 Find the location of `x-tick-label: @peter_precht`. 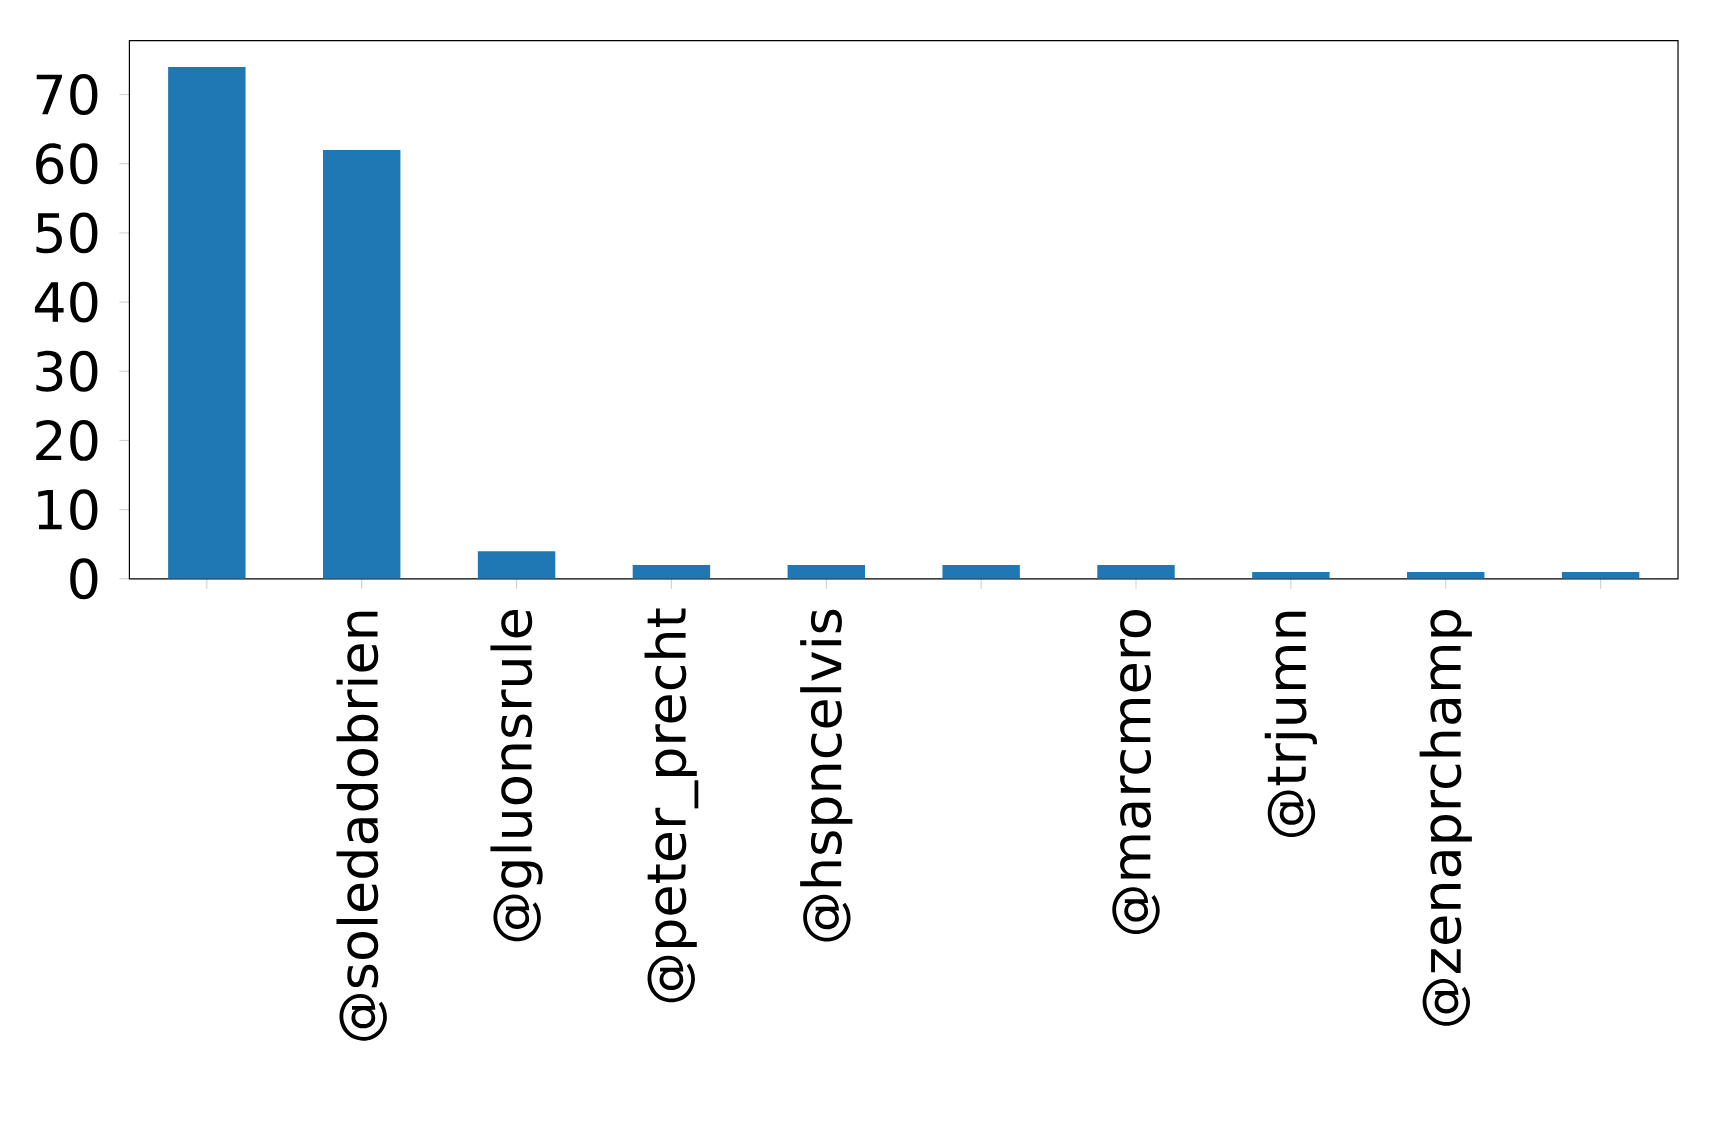

x-tick-label: @peter_precht is located at coordinates (671, 805).